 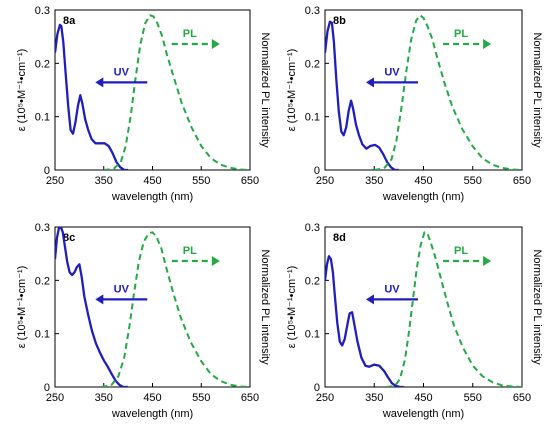 I want to click on panel-label: 8c, so click(x=69, y=238).